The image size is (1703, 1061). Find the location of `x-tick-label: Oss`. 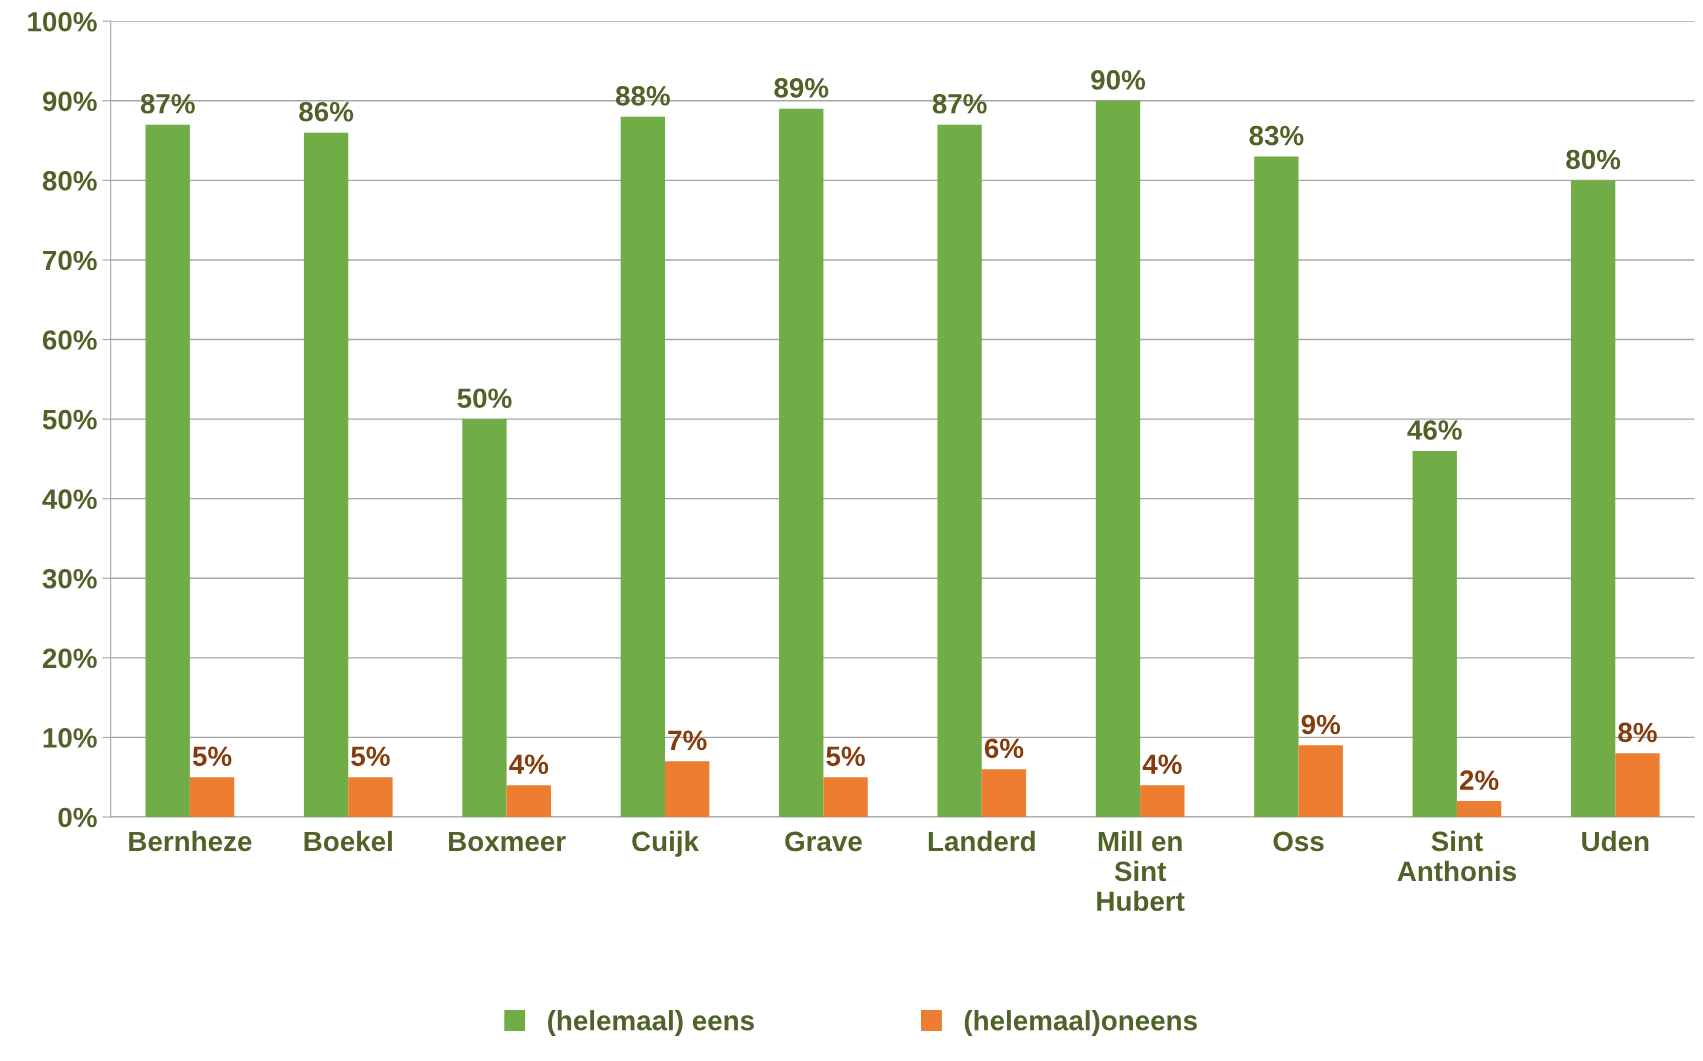

x-tick-label: Oss is located at coordinates (1298, 841).